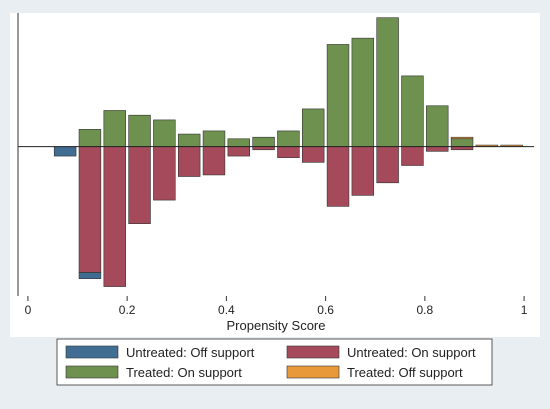  Describe the element at coordinates (524, 310) in the screenshot. I see `x-tick-label-5: 1` at that location.